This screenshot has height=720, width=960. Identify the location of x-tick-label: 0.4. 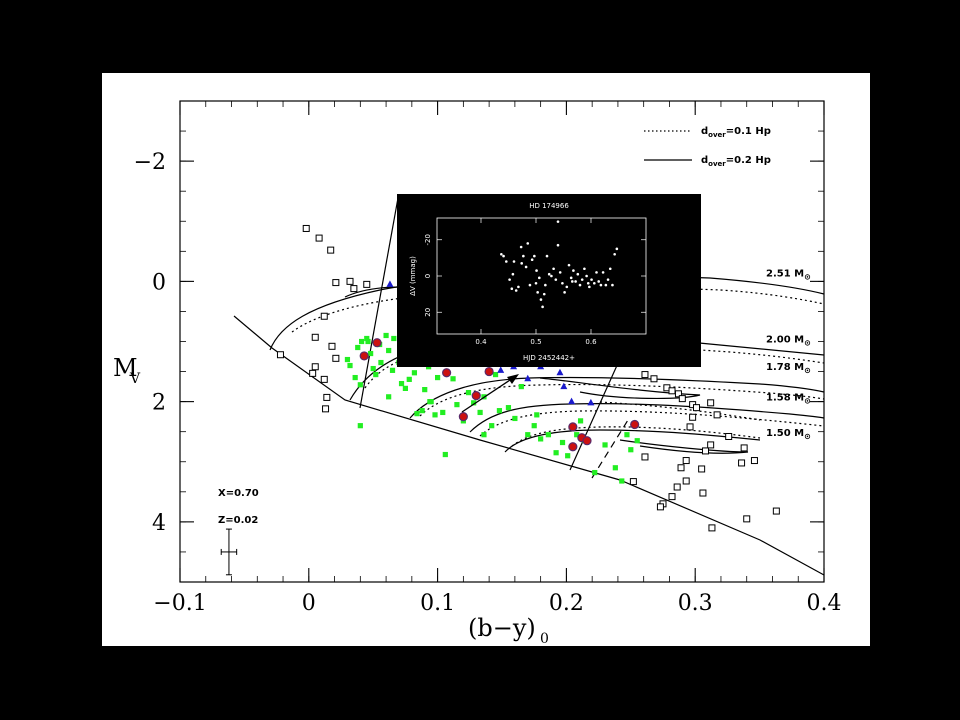
(824, 603).